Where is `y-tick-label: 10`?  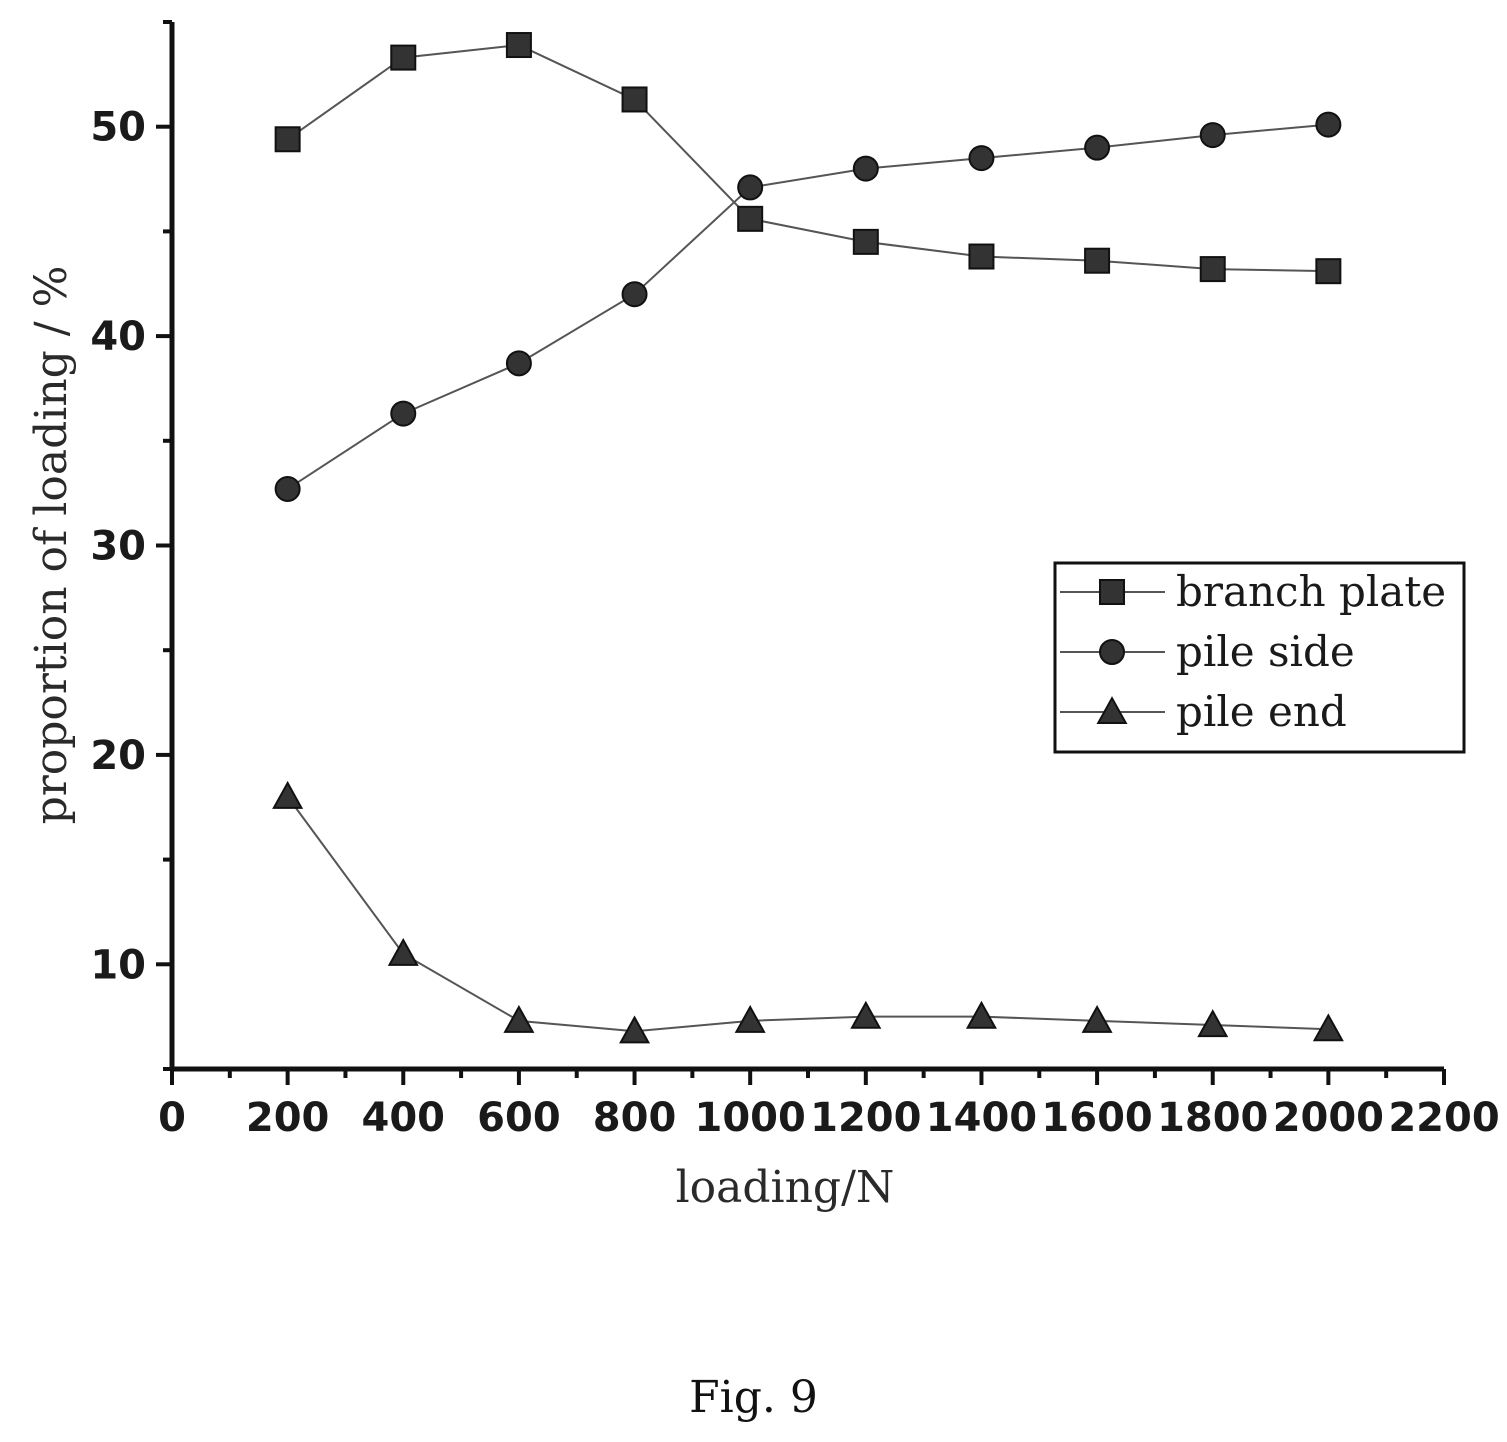 y-tick-label: 10 is located at coordinates (118, 965).